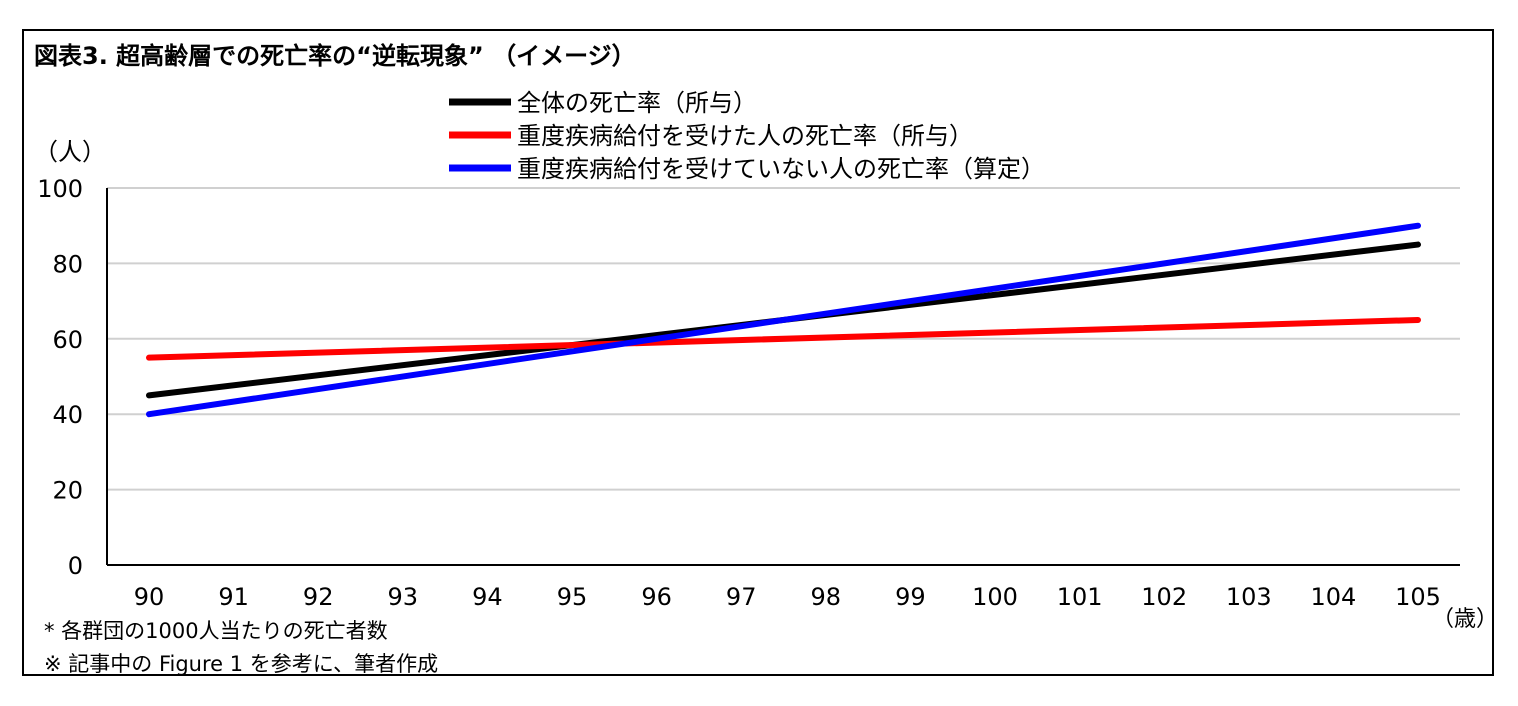 Image resolution: width=1518 pixels, height=706 pixels. What do you see at coordinates (60, 189) in the screenshot?
I see `y-tick-label: 100` at bounding box center [60, 189].